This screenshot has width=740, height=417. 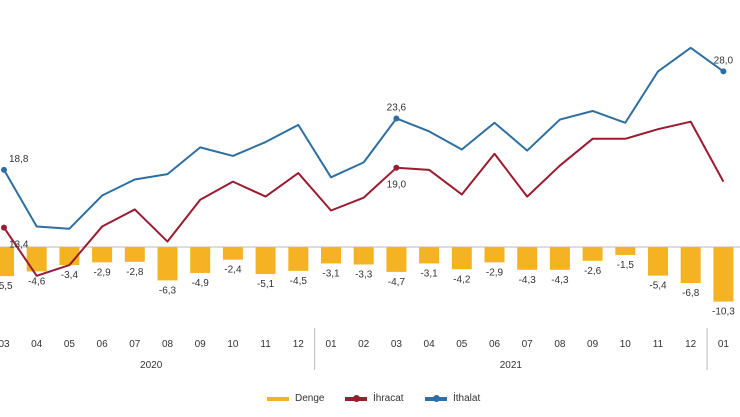 I want to click on denge-bar-label: -10,3, so click(x=723, y=312).